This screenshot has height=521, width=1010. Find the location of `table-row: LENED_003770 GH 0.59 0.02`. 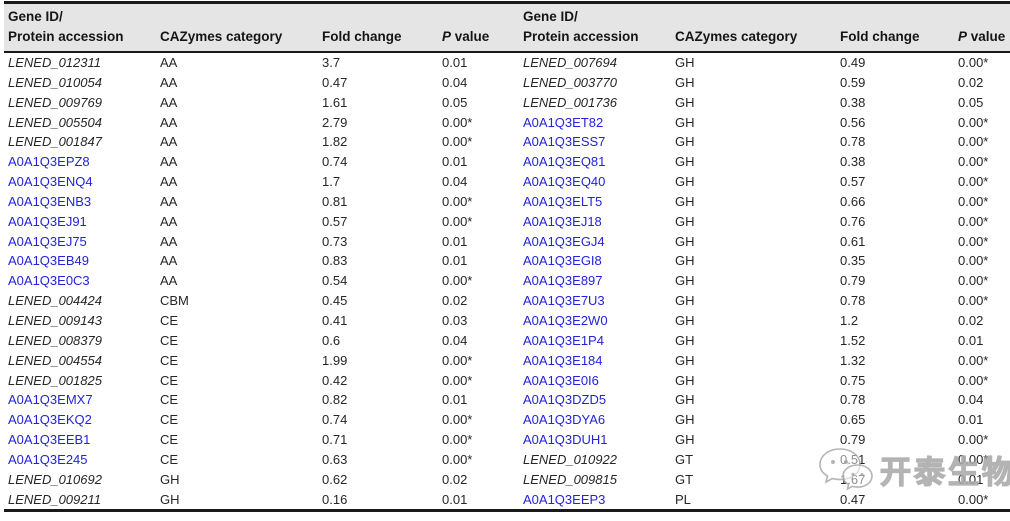

table-row: LENED_003770 GH 0.59 0.02 is located at coordinates (762, 83).